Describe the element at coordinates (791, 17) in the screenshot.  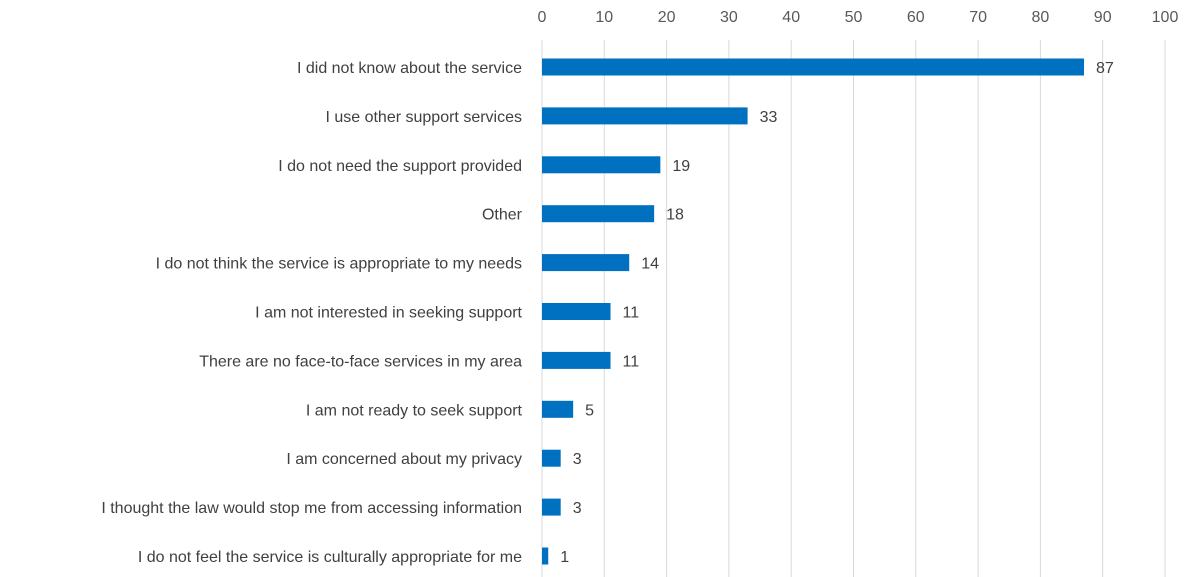
I see `x-tick-label: 40` at that location.